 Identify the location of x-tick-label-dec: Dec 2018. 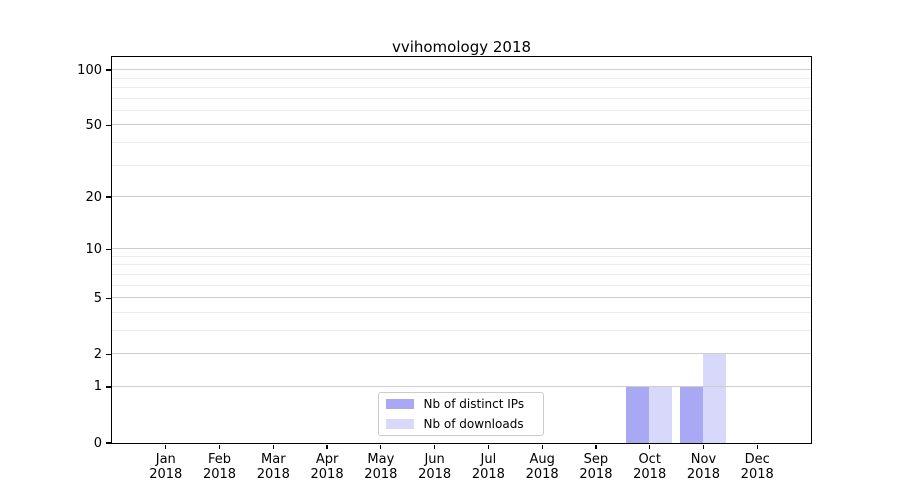
(757, 467).